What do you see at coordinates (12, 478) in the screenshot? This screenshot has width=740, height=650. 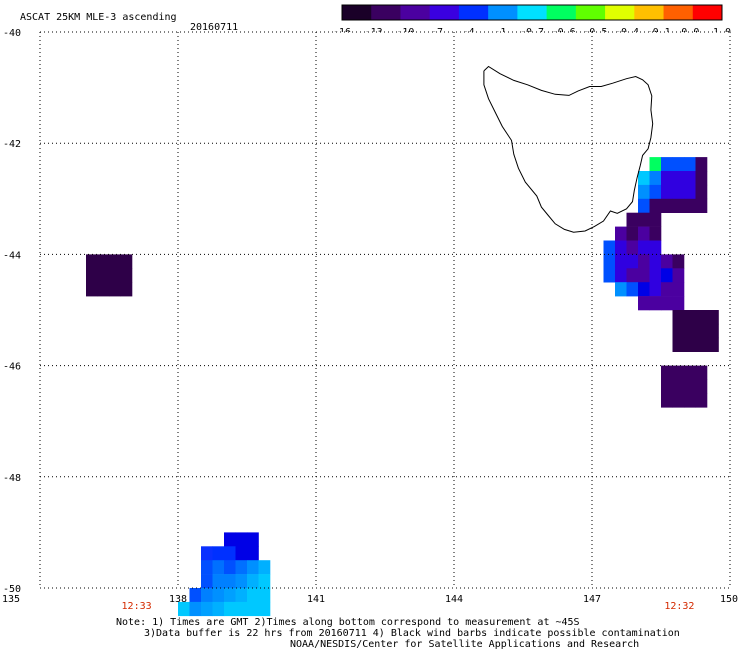 I see `latitude-label: -48` at bounding box center [12, 478].